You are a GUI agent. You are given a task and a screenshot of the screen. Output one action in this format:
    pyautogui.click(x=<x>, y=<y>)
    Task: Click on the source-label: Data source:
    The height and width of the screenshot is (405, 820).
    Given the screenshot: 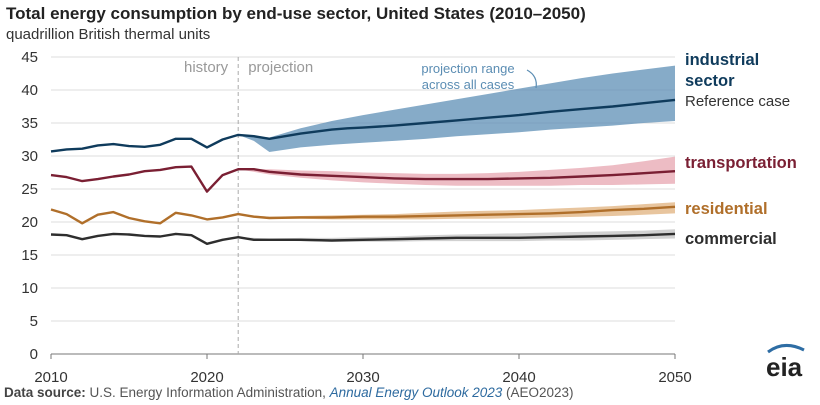 What is the action you would take?
    pyautogui.click(x=45, y=392)
    